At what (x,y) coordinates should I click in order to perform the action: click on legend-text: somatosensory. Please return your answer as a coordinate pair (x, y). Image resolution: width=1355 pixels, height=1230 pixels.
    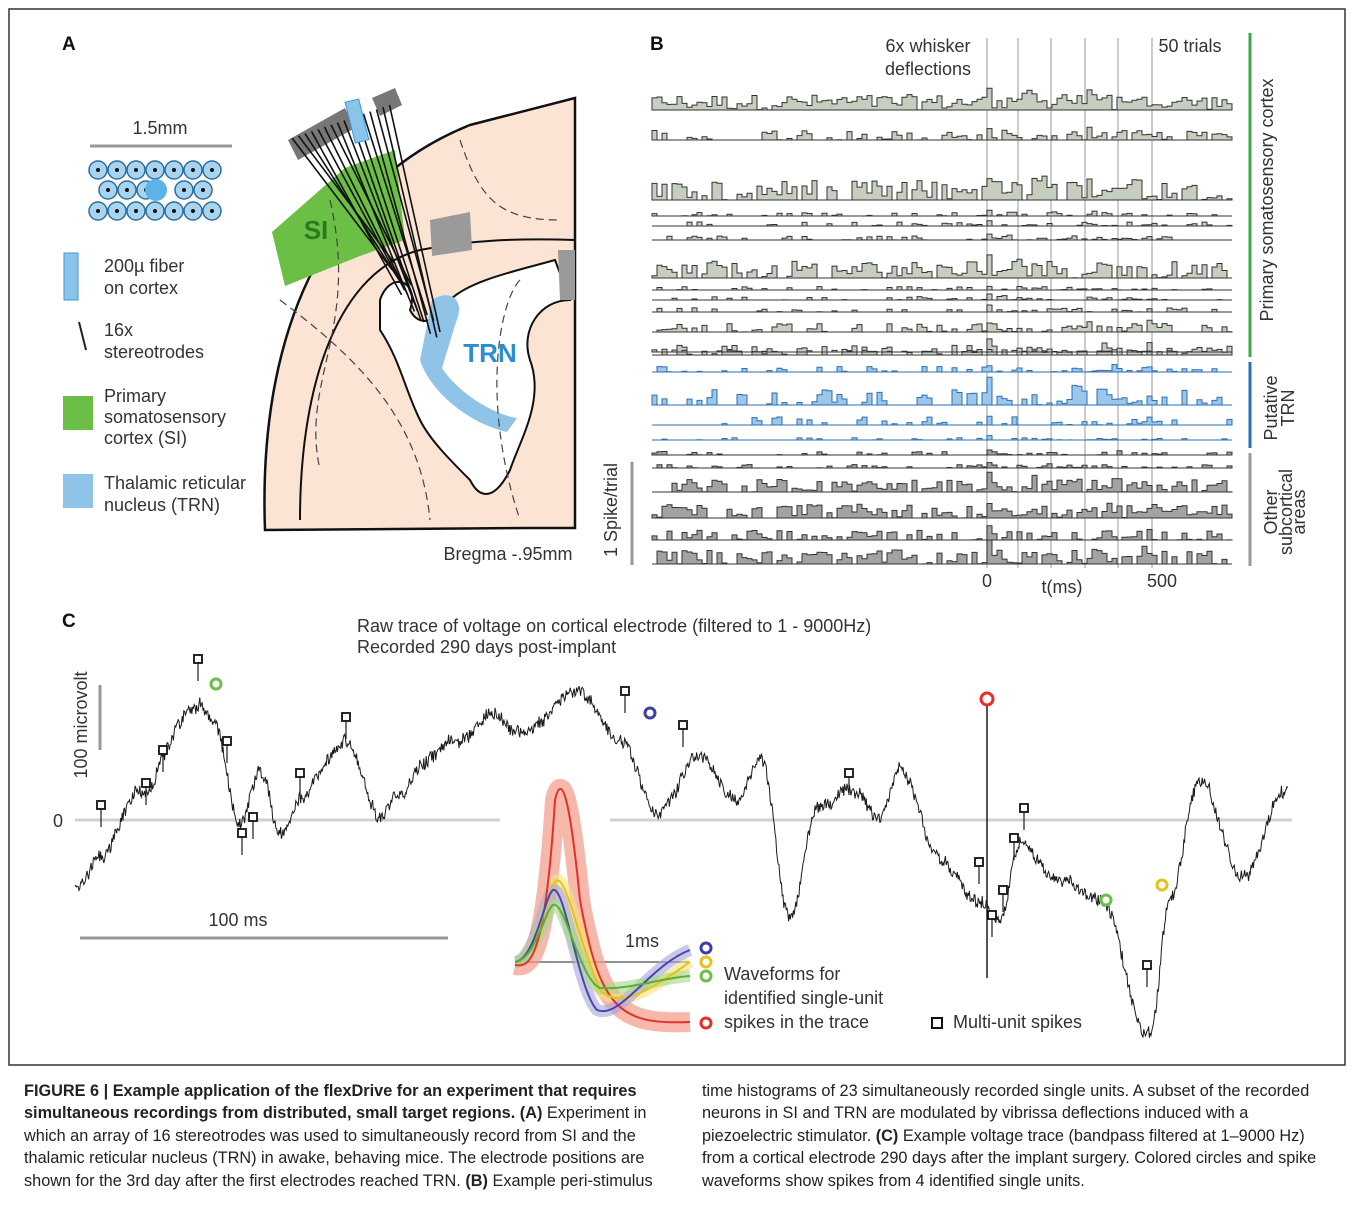
    Looking at the image, I should click on (165, 417).